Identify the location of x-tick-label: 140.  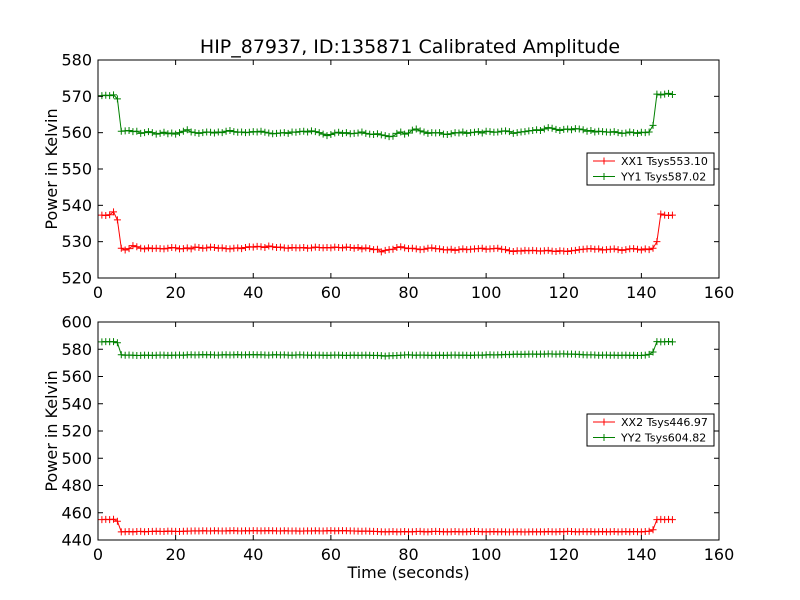
(641, 292).